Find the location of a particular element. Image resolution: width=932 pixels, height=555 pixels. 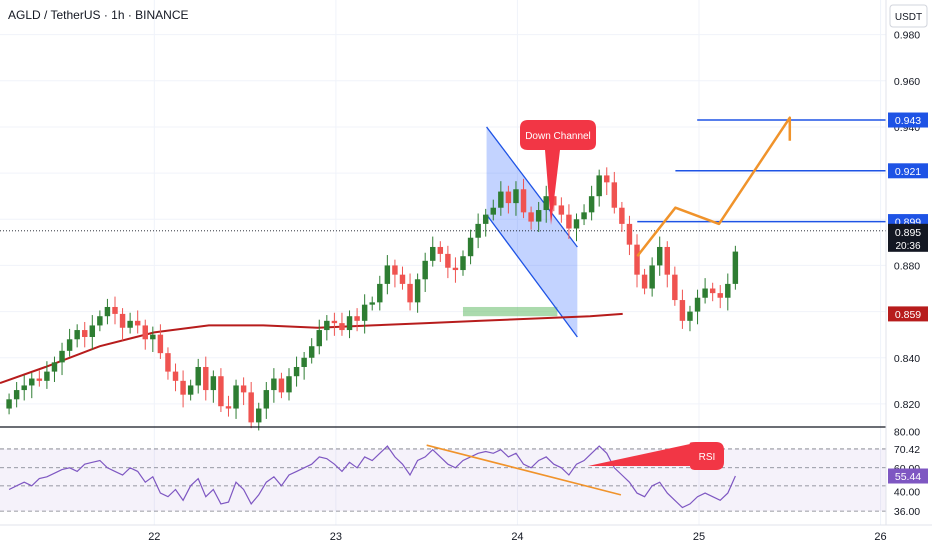

price-axis-bg is located at coordinates (909, 275).